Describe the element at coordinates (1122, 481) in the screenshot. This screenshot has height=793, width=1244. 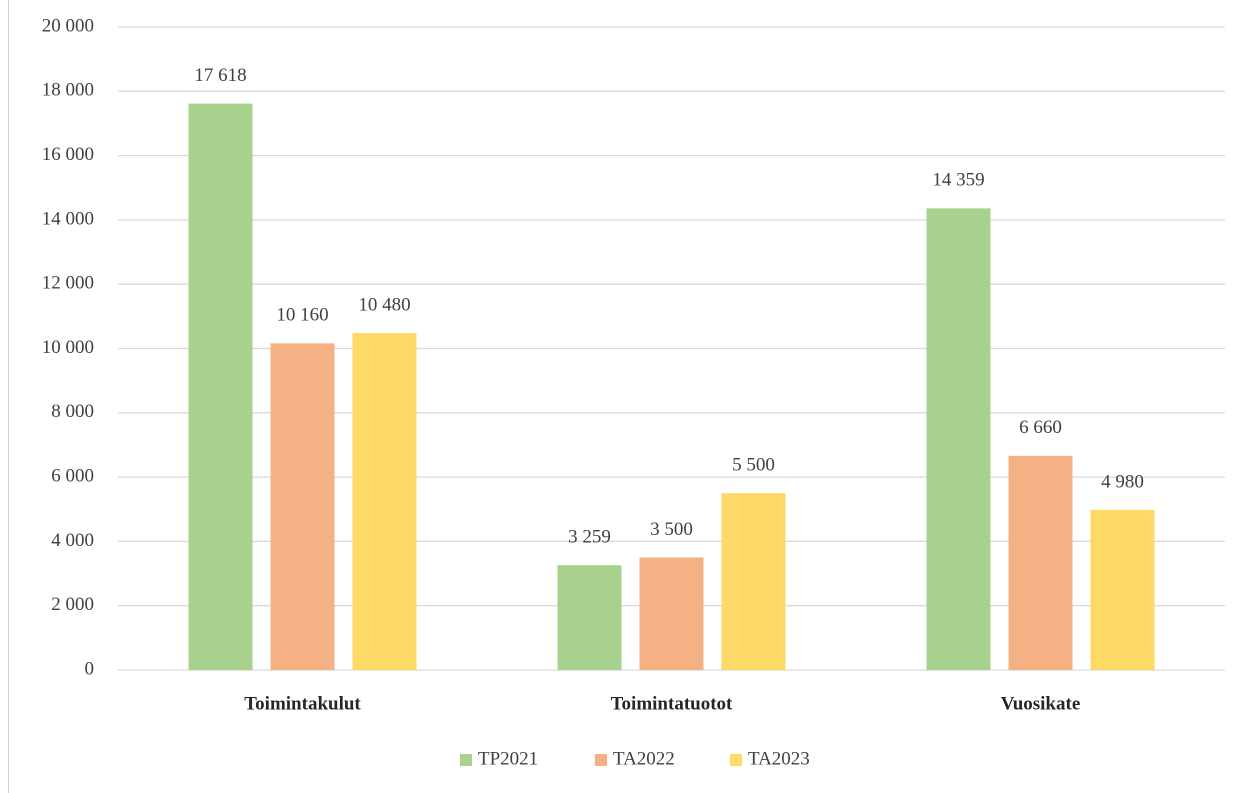
I see `data-label: 4 980` at that location.